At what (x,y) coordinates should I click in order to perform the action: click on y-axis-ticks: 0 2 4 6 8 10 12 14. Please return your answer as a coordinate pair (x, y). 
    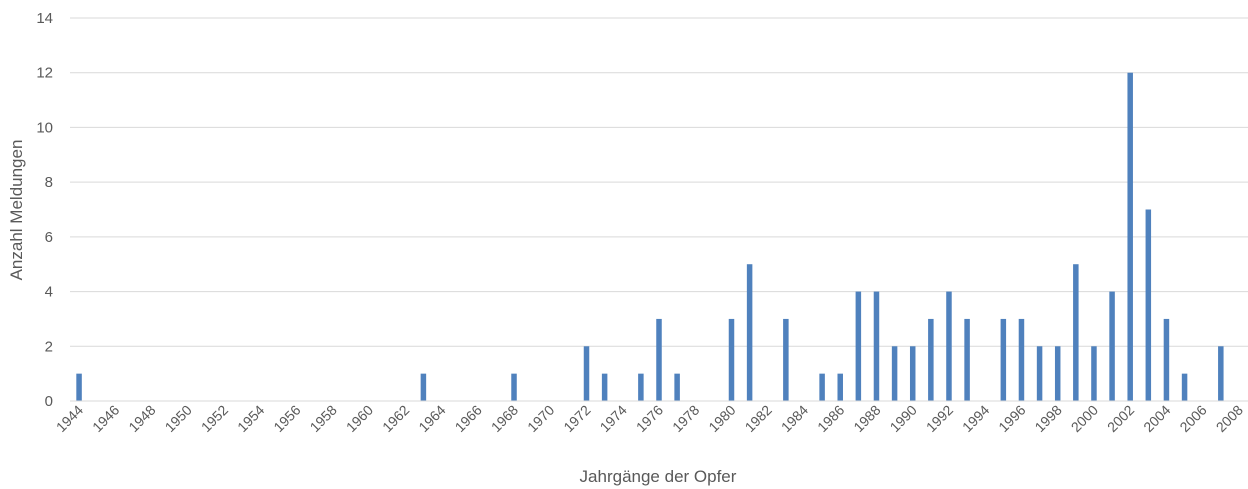
    Looking at the image, I should click on (44, 210).